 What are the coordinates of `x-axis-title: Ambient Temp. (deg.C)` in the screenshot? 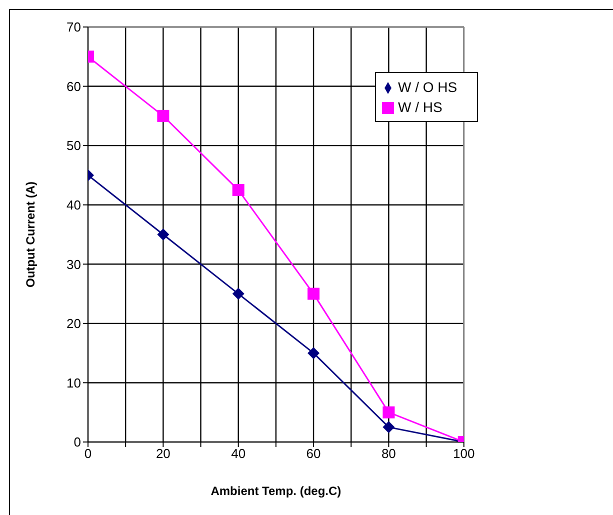 It's located at (276, 491).